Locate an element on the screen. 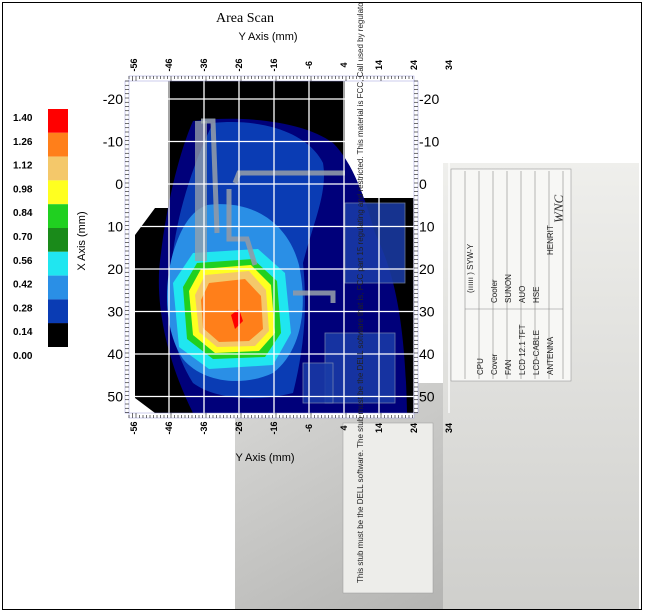  x-axis-label-top: Y Axis (mm) is located at coordinates (267, 37).